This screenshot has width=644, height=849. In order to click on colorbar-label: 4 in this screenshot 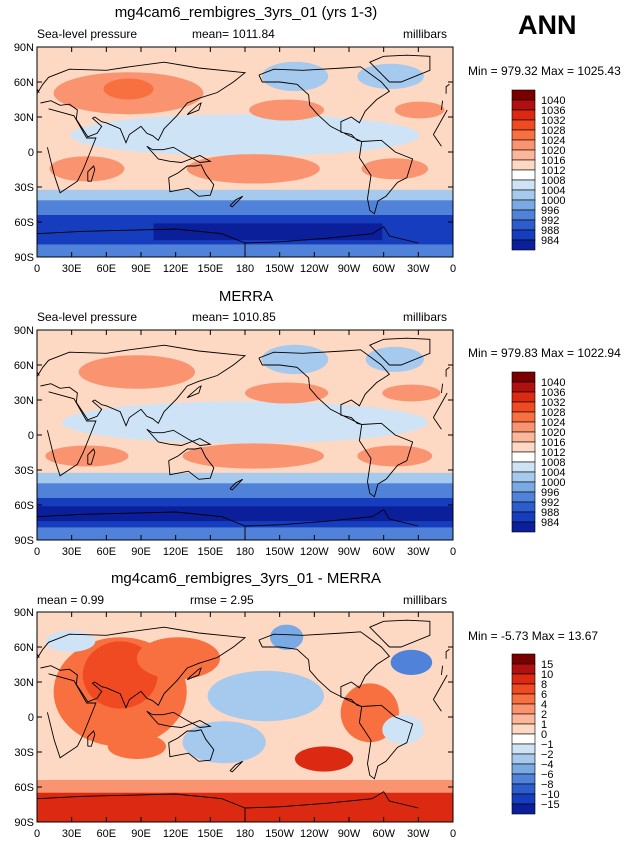, I will do `click(544, 705)`.